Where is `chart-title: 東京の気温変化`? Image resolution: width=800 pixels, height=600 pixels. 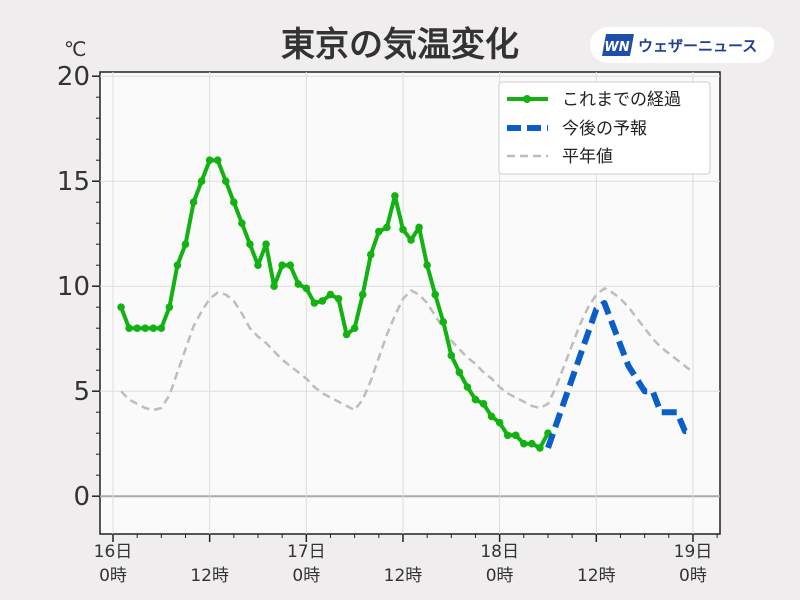 chart-title: 東京の気温変化 is located at coordinates (400, 45).